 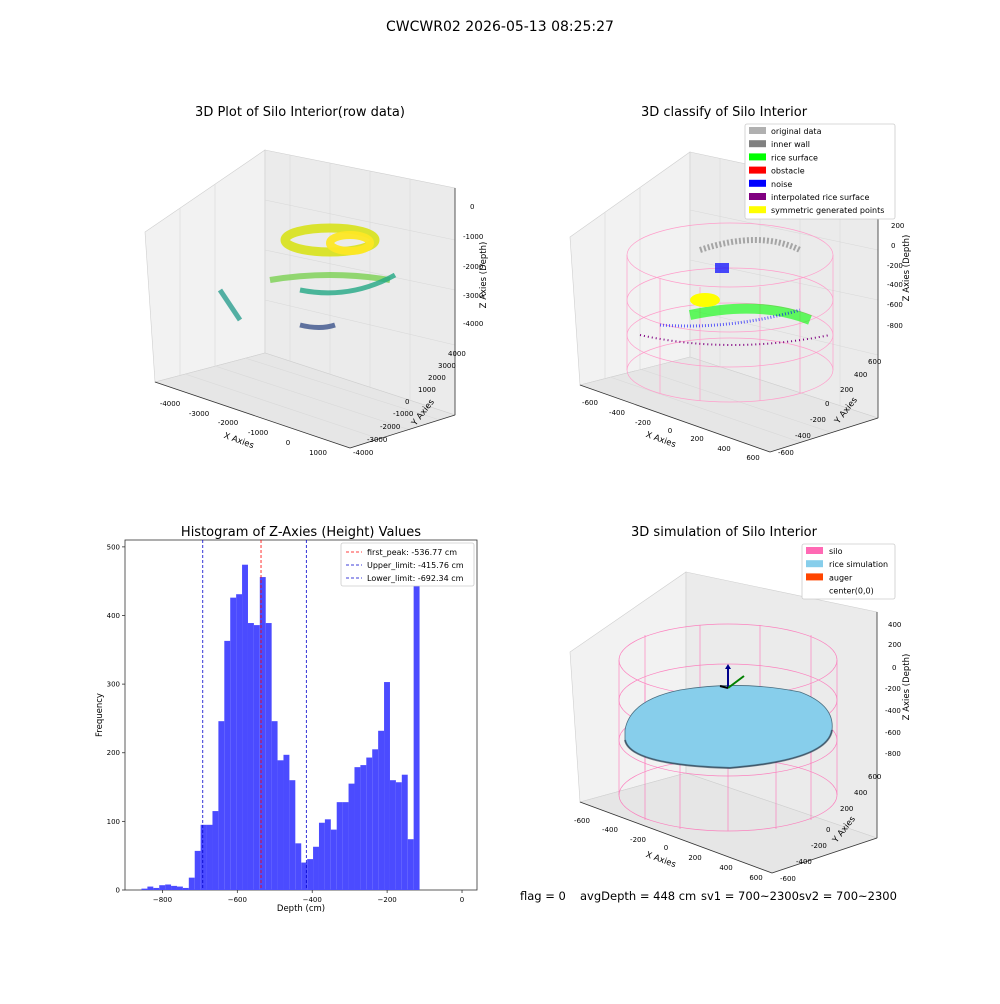 I want to click on sim-z-ticks: 400 200 0 -200 -400 -600 -800, so click(x=893, y=689).